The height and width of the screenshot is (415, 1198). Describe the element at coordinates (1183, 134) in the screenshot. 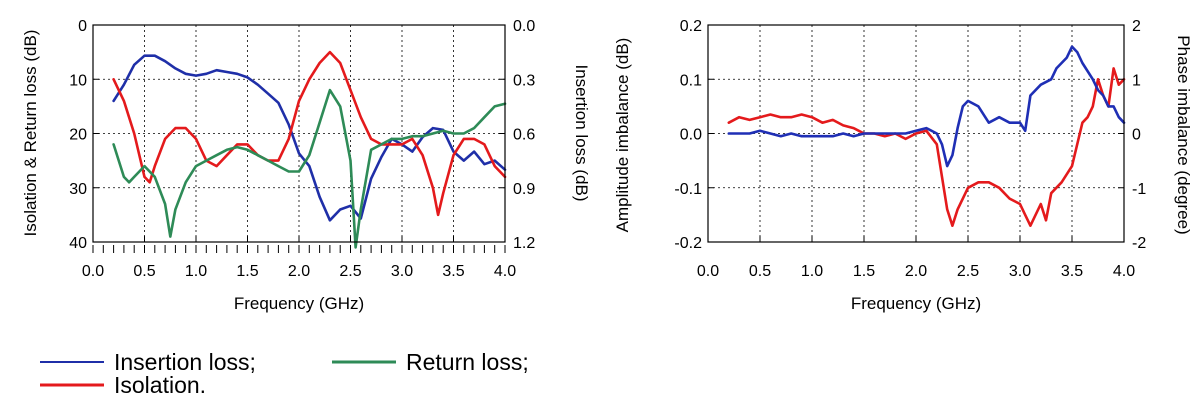

I see `chart2-y-axis-label-right: Phase imbalance (degree)` at that location.